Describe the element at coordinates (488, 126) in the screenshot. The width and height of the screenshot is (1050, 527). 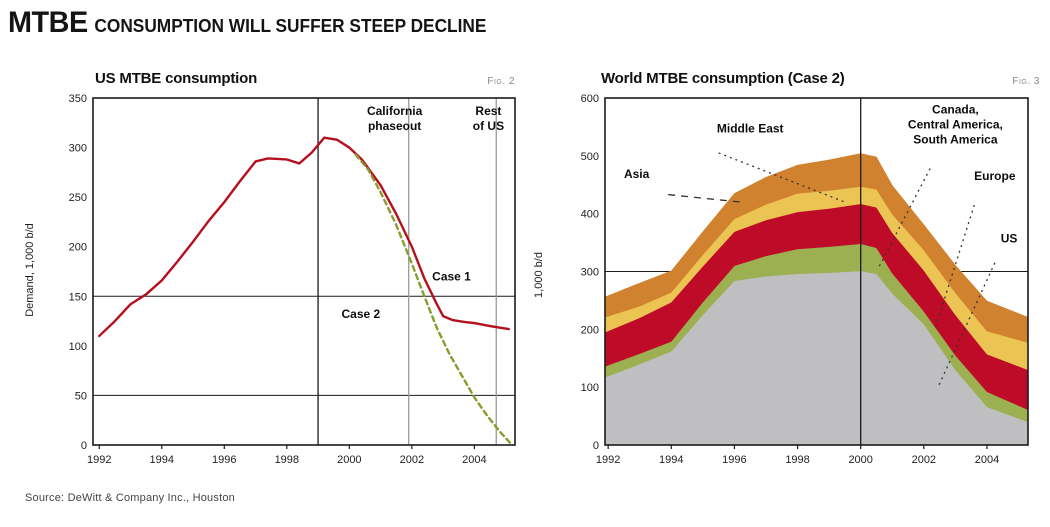
I see `annotation-label: of US` at that location.